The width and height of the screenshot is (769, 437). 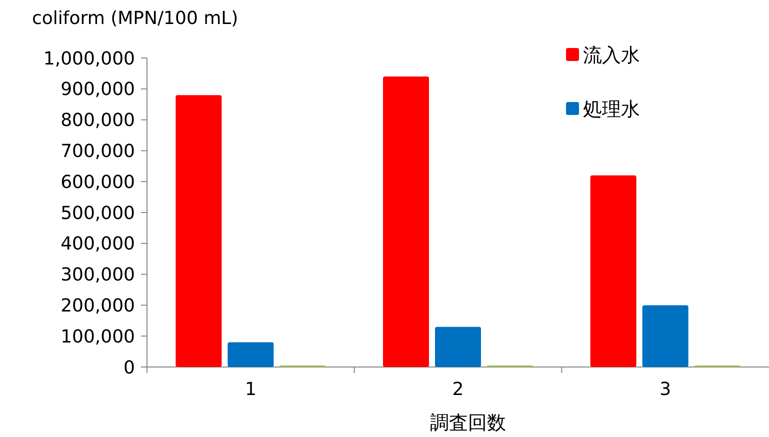 What do you see at coordinates (468, 423) in the screenshot?
I see `x-axis-title: 調査回数` at bounding box center [468, 423].